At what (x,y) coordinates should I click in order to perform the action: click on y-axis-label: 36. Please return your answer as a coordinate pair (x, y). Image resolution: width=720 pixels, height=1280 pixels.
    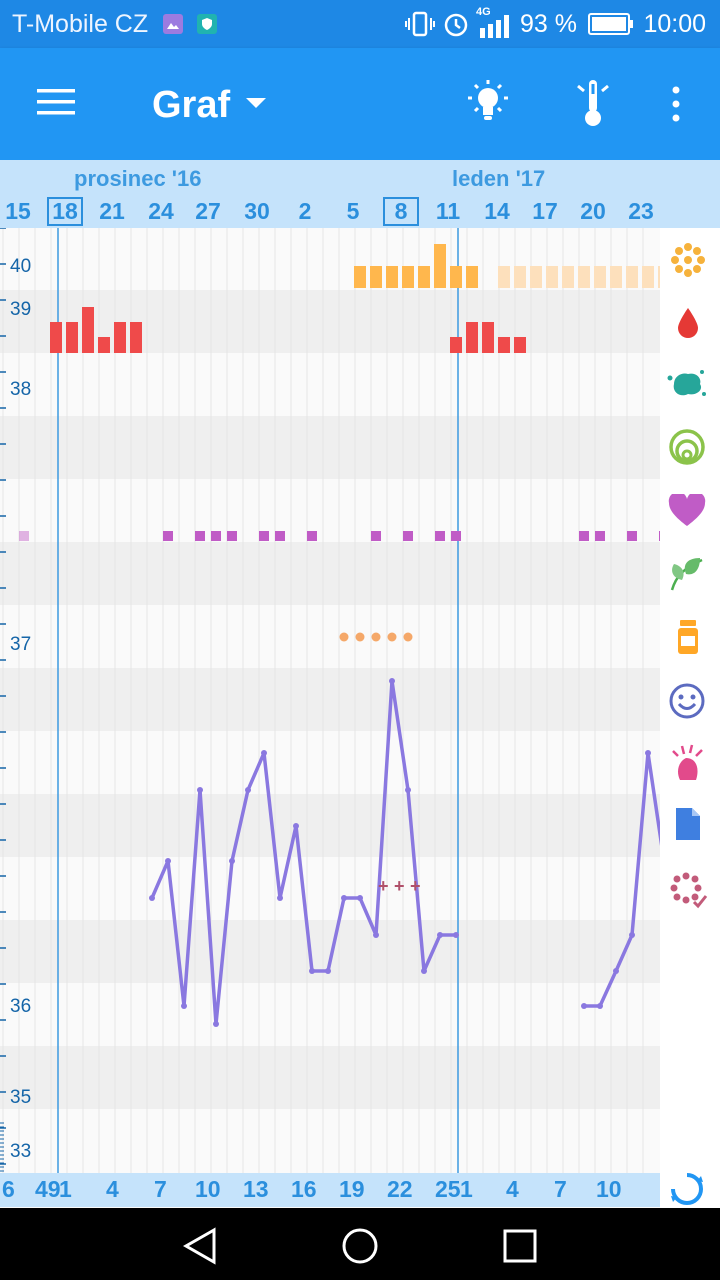
    Looking at the image, I should click on (21, 1006).